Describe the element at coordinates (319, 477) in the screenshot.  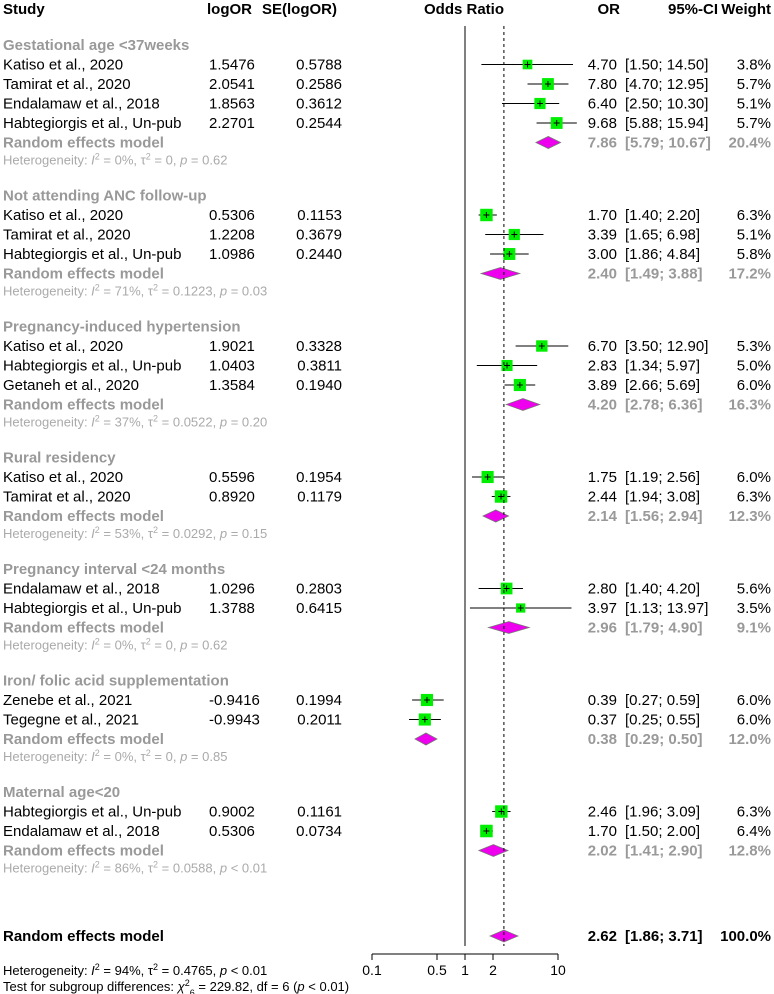
I see `study-se: 0.1954` at that location.